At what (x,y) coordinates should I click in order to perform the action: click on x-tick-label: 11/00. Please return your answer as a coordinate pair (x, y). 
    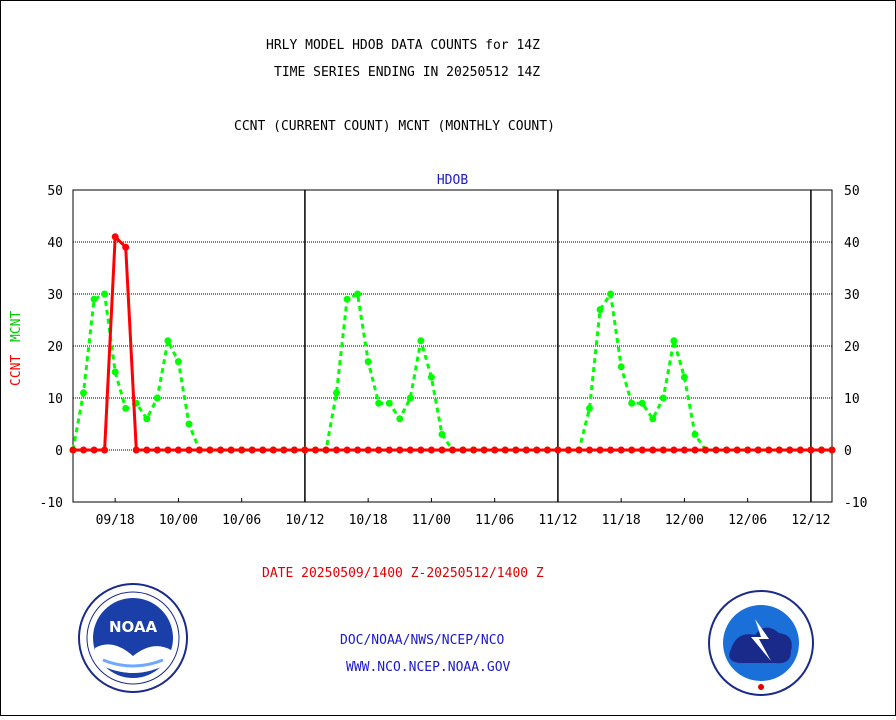
    Looking at the image, I should click on (431, 520).